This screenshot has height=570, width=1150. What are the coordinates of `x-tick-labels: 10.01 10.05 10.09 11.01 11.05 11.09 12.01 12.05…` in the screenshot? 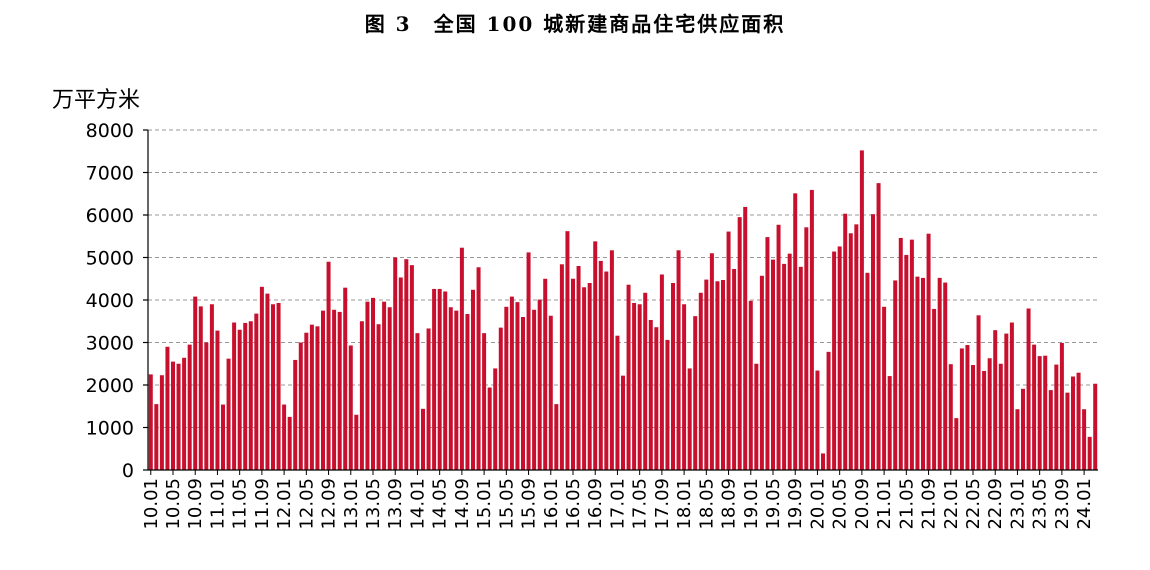 It's located at (618, 504).